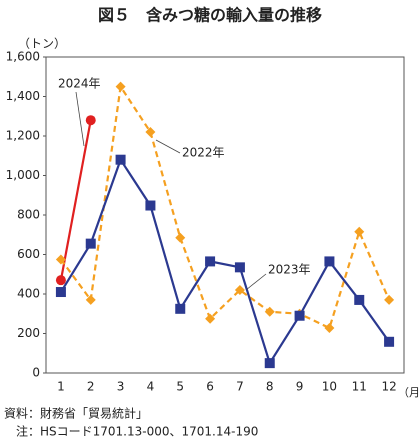 This screenshot has width=420, height=441. What do you see at coordinates (23, 175) in the screenshot?
I see `y-tick-label: 1,000` at bounding box center [23, 175].